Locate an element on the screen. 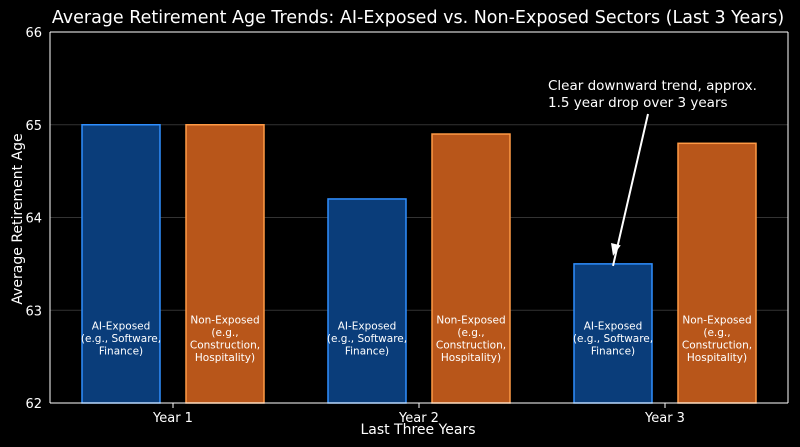 The width and height of the screenshot is (800, 447). y-tick-label: 65 is located at coordinates (33, 126).